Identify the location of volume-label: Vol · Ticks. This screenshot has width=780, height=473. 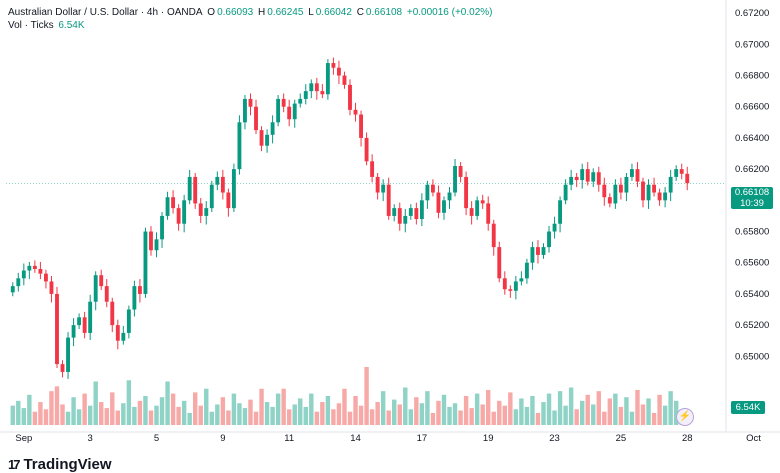
(31, 25).